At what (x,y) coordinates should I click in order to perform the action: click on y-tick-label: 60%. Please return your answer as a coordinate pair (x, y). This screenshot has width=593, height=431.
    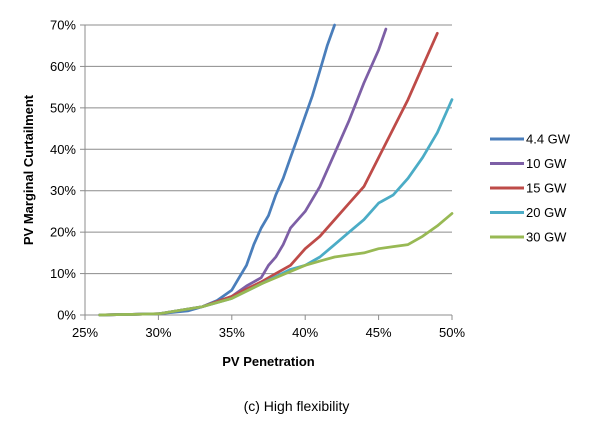
    Looking at the image, I should click on (63, 66).